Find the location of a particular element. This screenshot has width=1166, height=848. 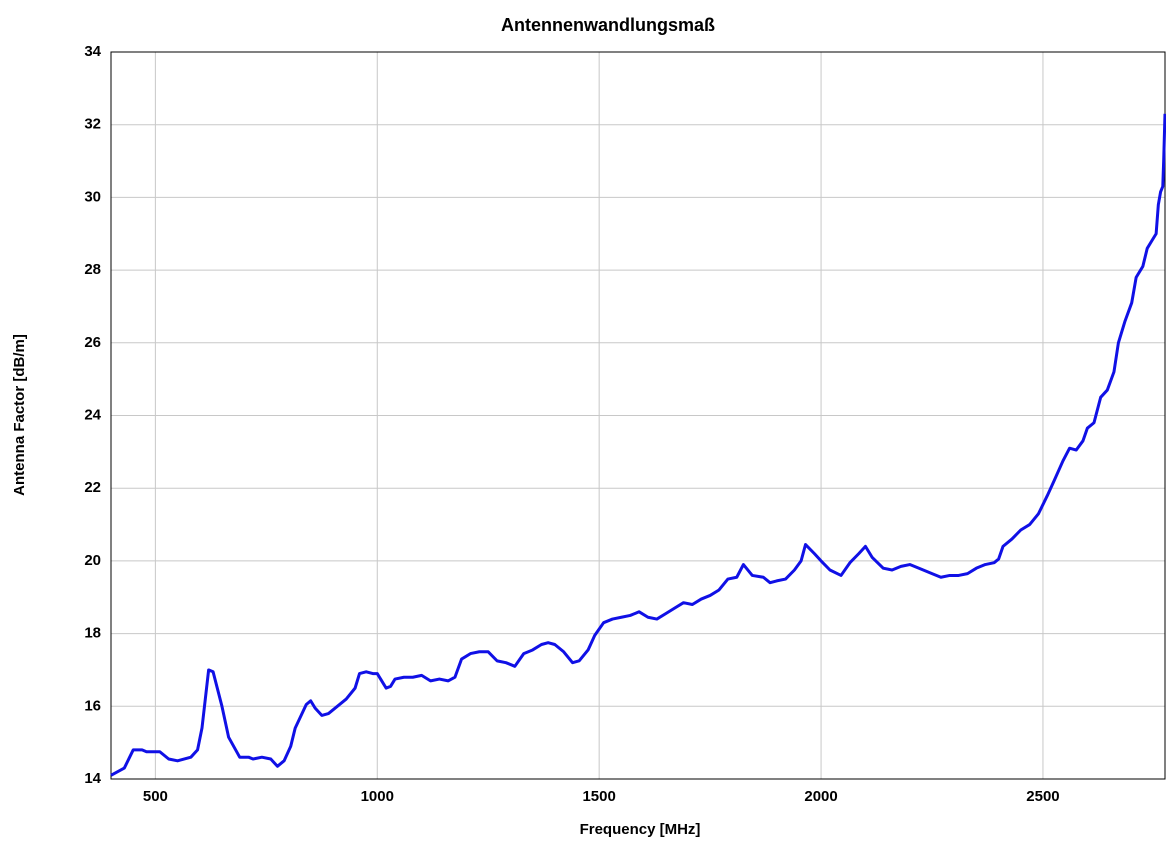

y-tick-label: 28 is located at coordinates (92, 269).